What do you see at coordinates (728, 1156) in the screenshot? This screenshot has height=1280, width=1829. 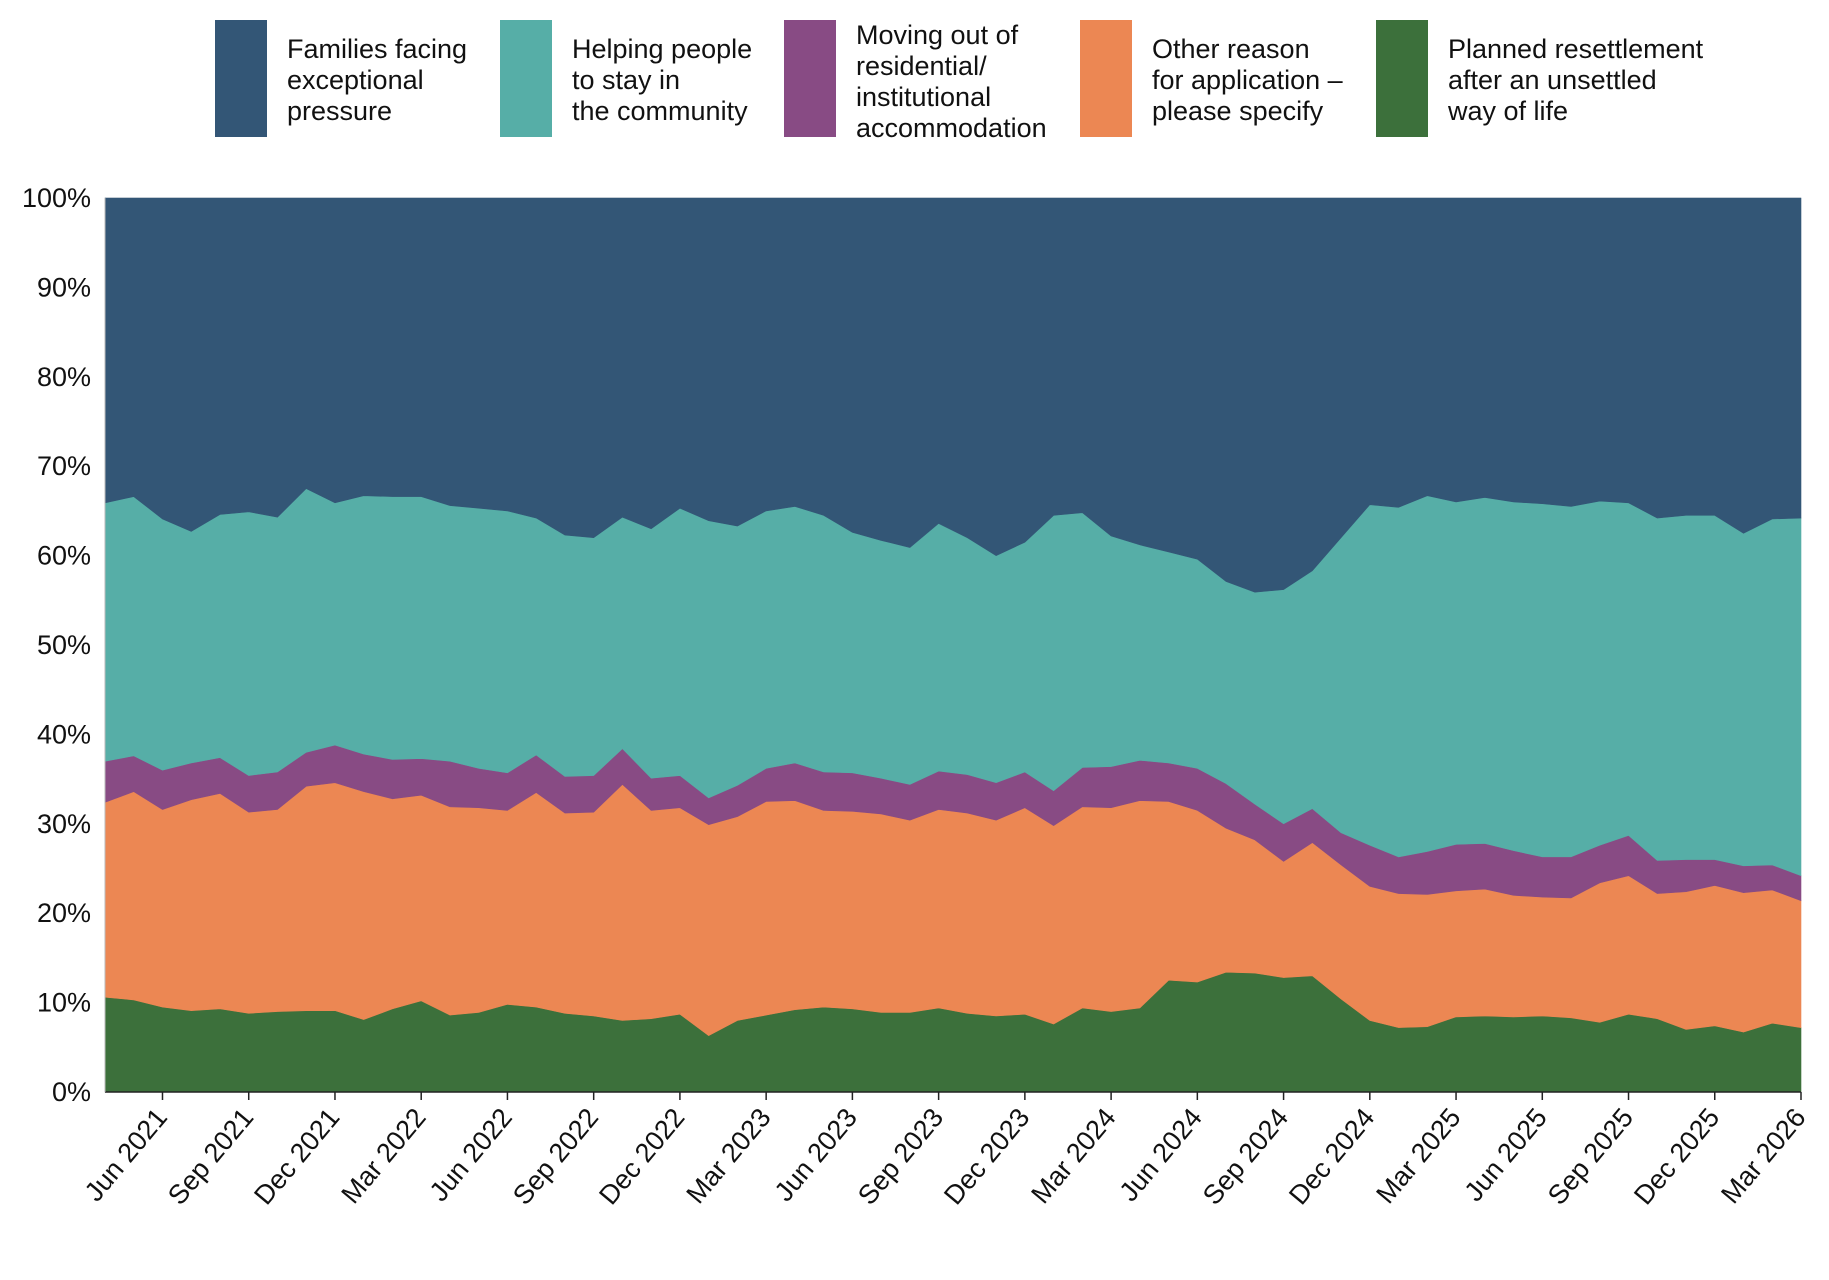 I see `x-tick-label: Mar 2023` at bounding box center [728, 1156].